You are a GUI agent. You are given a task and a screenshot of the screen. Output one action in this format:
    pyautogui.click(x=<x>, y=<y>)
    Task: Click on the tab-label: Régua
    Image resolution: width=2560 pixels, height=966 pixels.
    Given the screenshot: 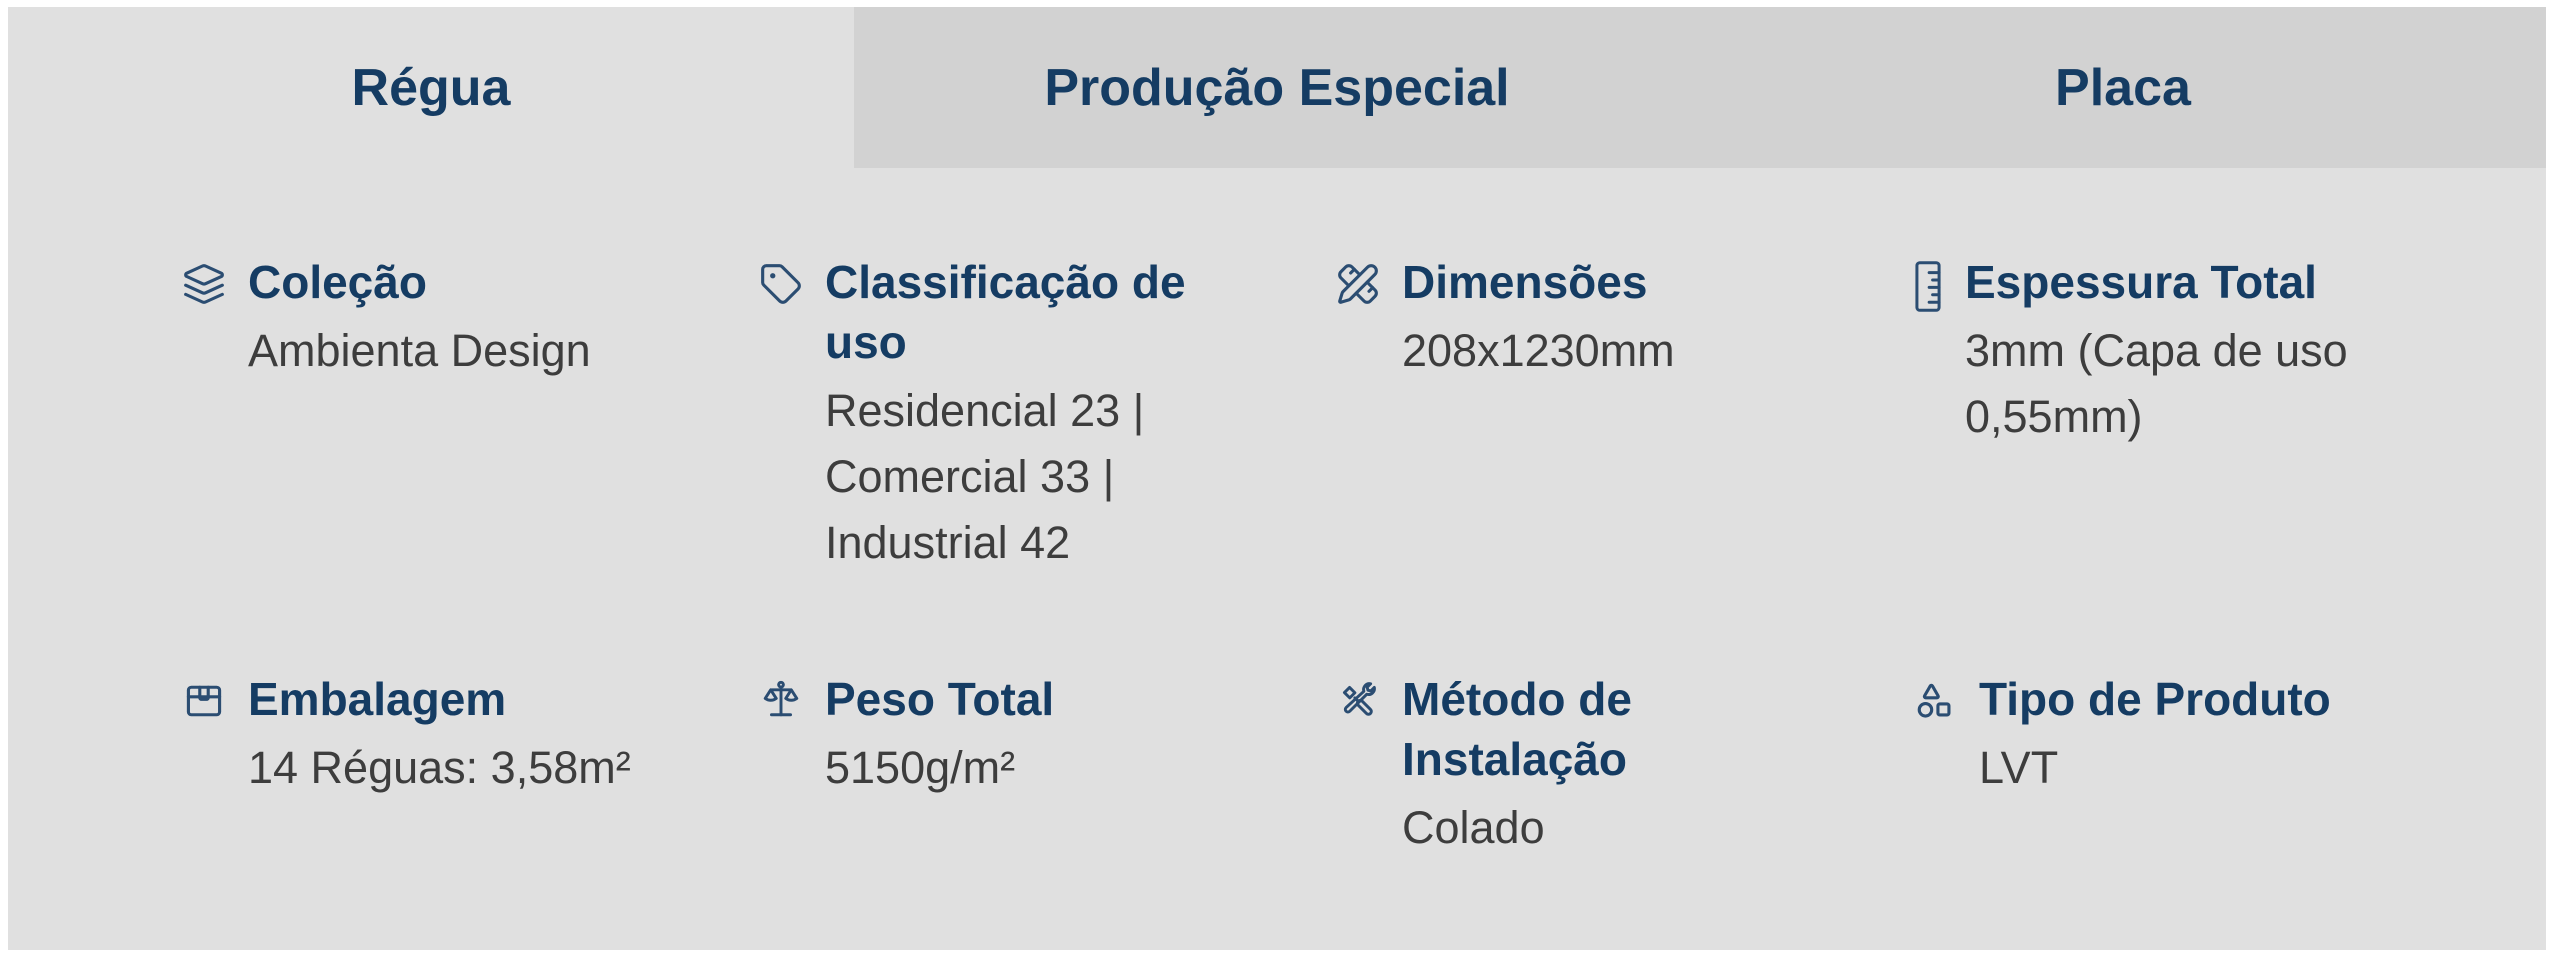 What is the action you would take?
    pyautogui.click(x=431, y=87)
    